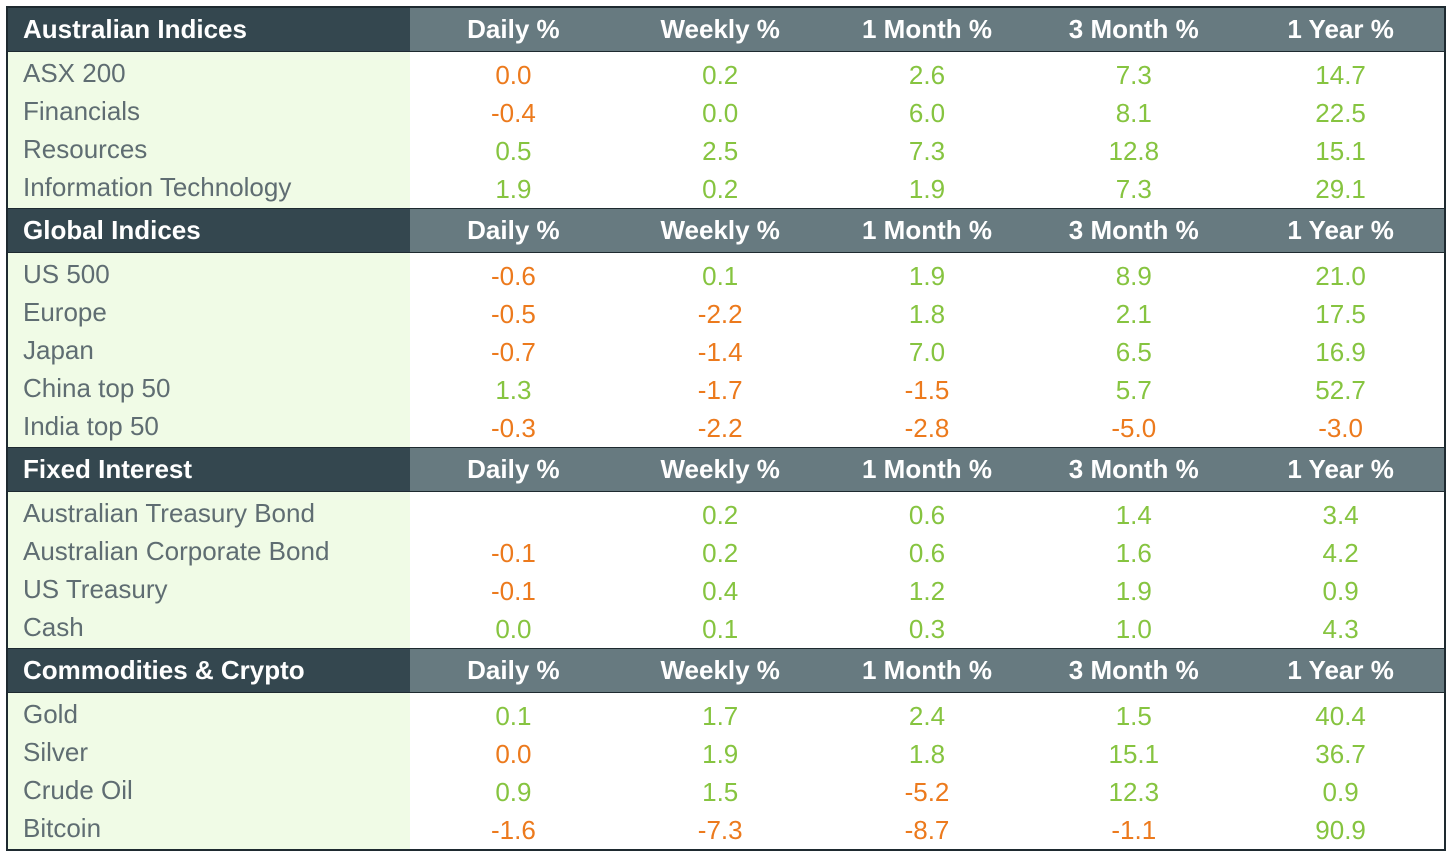 This screenshot has width=1454, height=851. I want to click on row-label: Australian Treasury Bond, so click(209, 513).